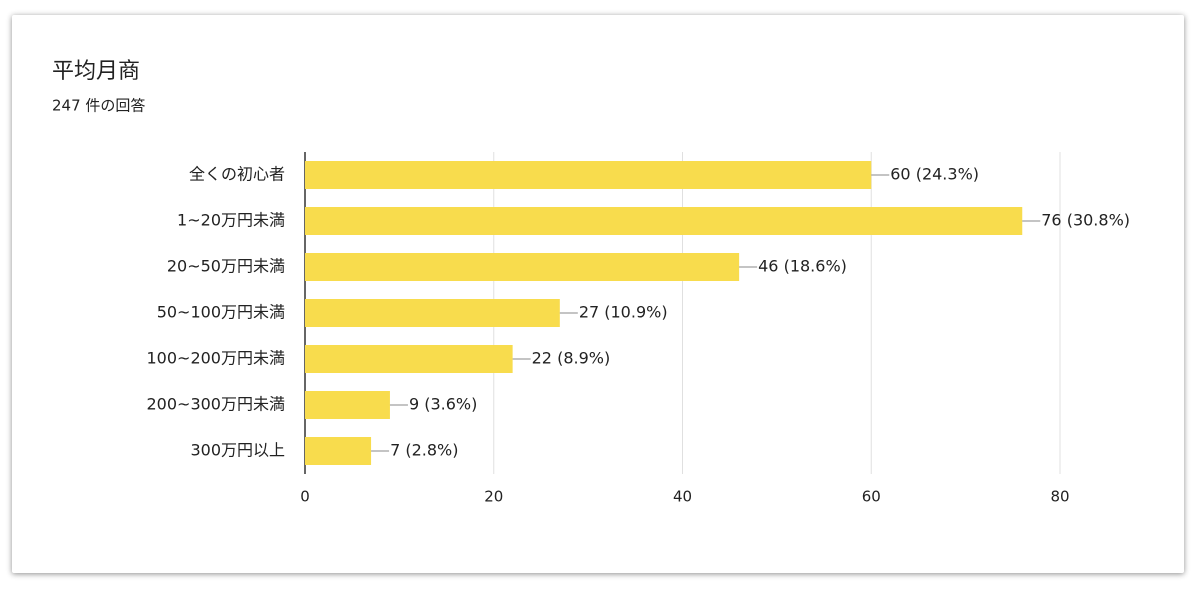 This screenshot has height=592, width=1200. What do you see at coordinates (682, 497) in the screenshot?
I see `x-tick-label: 40` at bounding box center [682, 497].